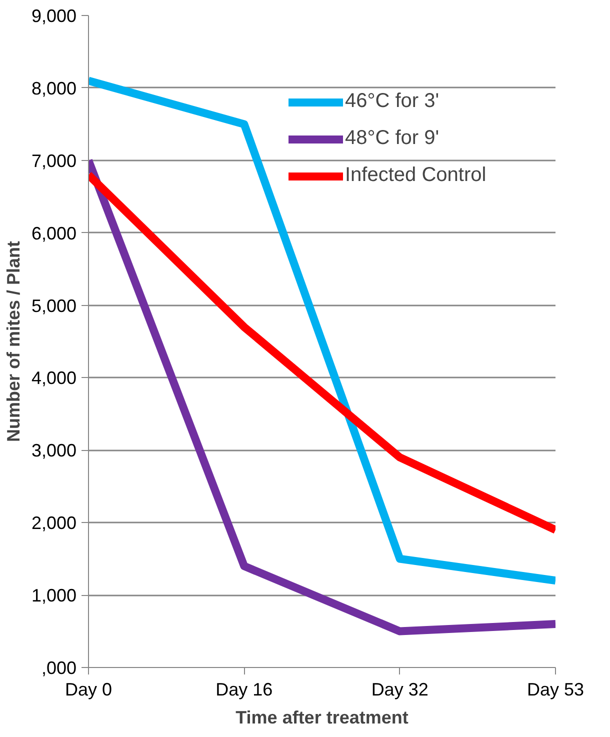 This screenshot has height=737, width=610. I want to click on legend-label: Infected Control, so click(415, 175).